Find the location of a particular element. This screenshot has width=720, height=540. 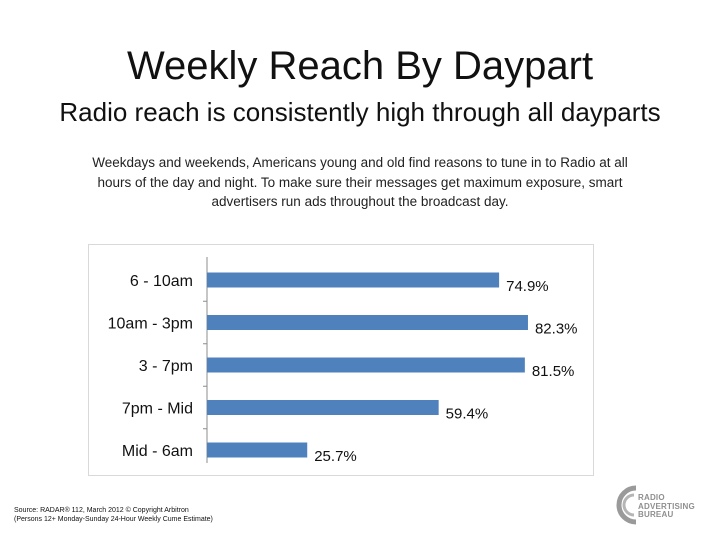

logo-line-1: RADIO is located at coordinates (651, 497).